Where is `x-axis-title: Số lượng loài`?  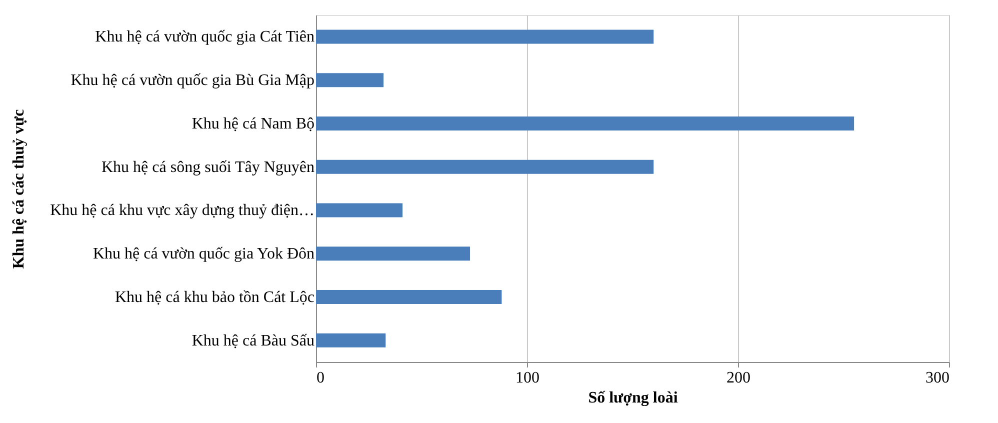 x-axis-title: Số lượng loài is located at coordinates (633, 398).